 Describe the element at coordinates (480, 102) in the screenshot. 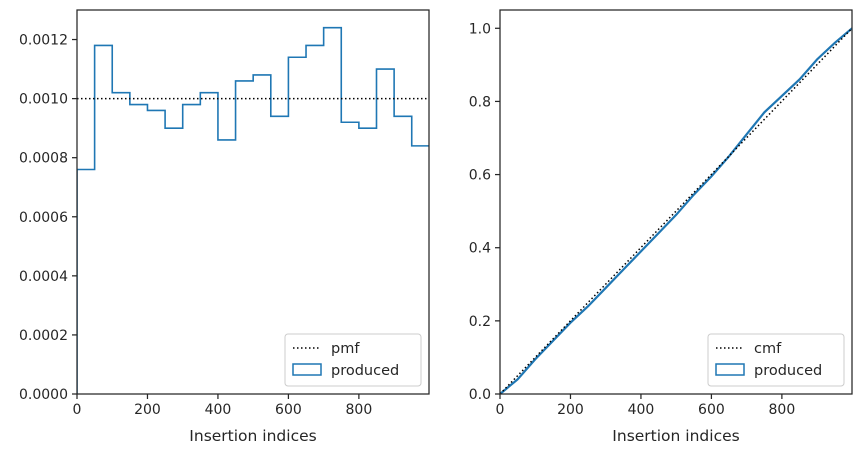

I see `y-tick-label: 0.8` at that location.